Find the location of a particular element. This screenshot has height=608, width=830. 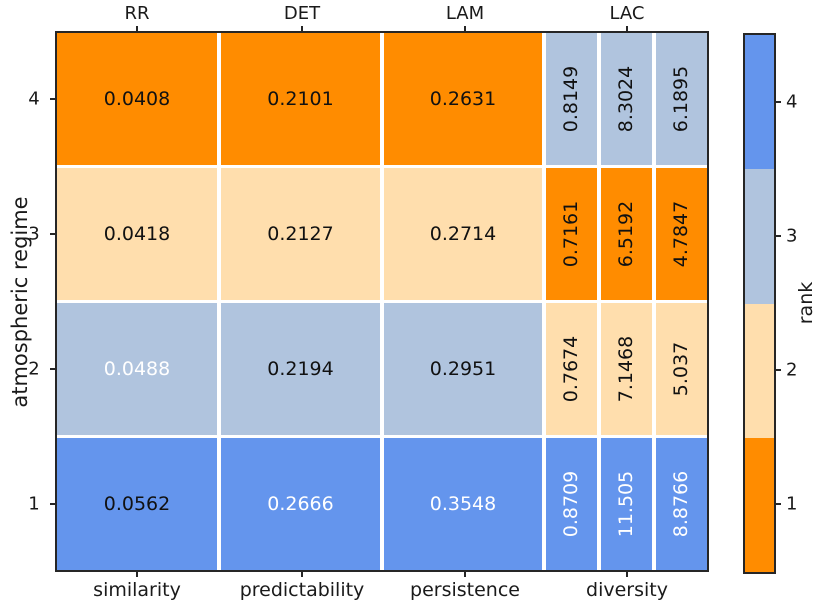

heatmap-cell-lac1-regime-2: 0.7674 is located at coordinates (571, 369).